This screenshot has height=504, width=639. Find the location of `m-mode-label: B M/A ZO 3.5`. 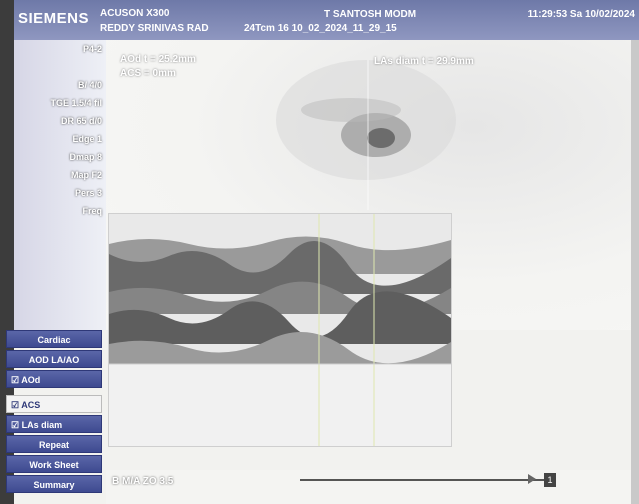

m-mode-label: B M/A ZO 3.5 is located at coordinates (143, 481).